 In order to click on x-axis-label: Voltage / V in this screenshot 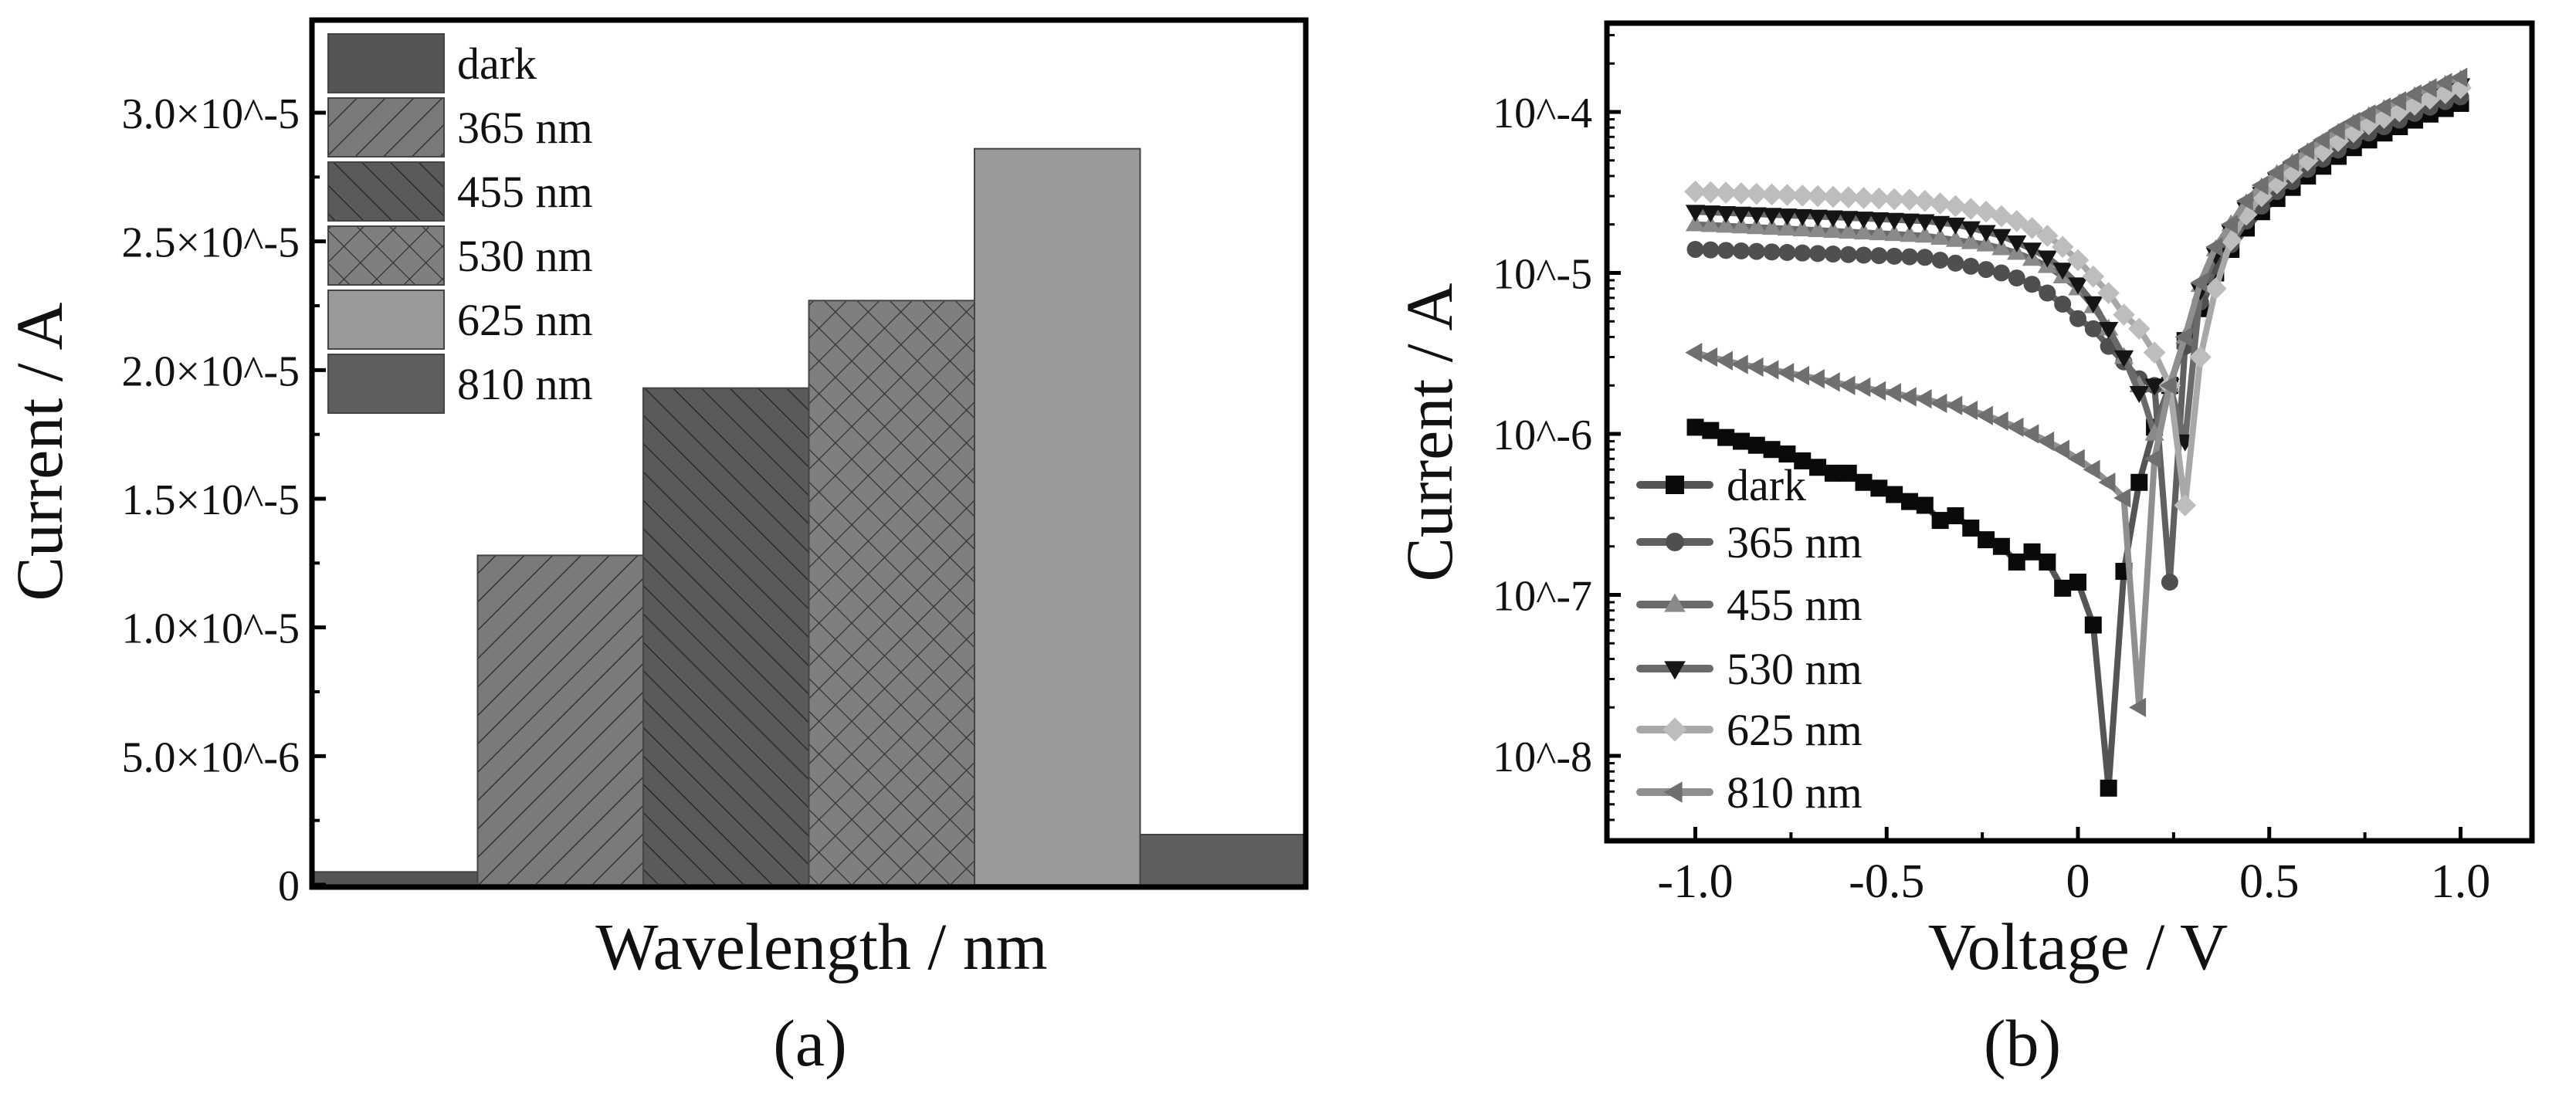, I will do `click(2078, 946)`.